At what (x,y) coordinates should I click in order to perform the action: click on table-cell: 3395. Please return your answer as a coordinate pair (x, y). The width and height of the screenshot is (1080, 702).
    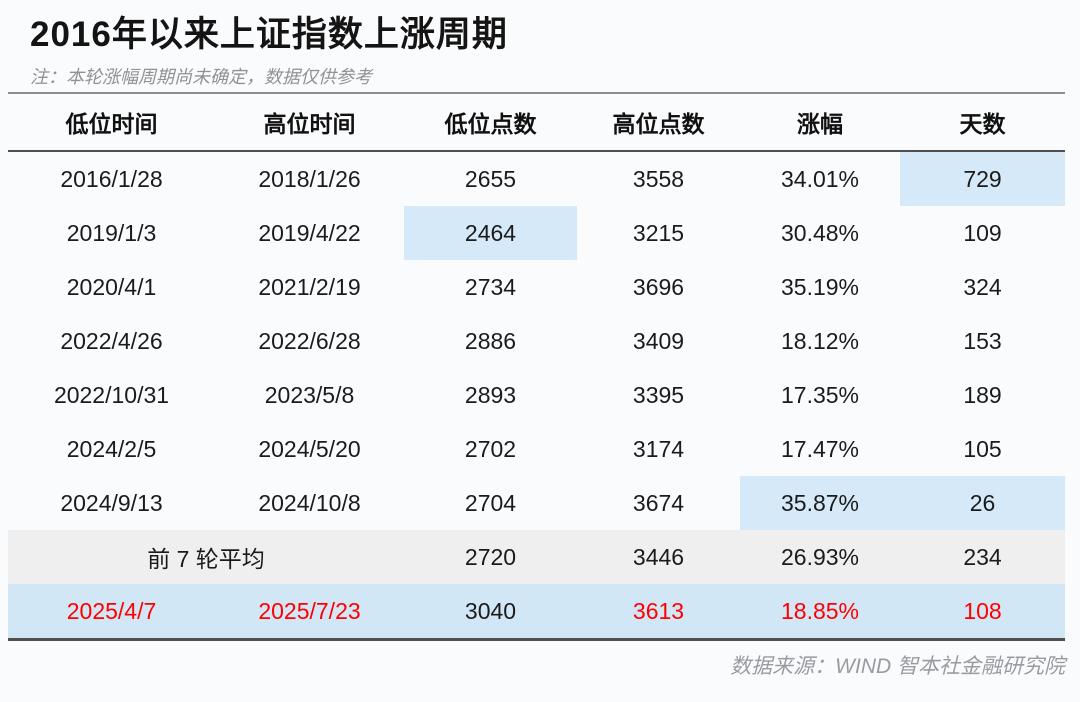
    Looking at the image, I should click on (658, 394).